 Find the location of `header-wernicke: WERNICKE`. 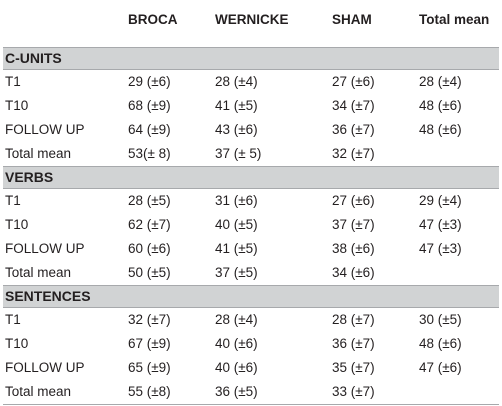

header-wernicke: WERNICKE is located at coordinates (252, 19).